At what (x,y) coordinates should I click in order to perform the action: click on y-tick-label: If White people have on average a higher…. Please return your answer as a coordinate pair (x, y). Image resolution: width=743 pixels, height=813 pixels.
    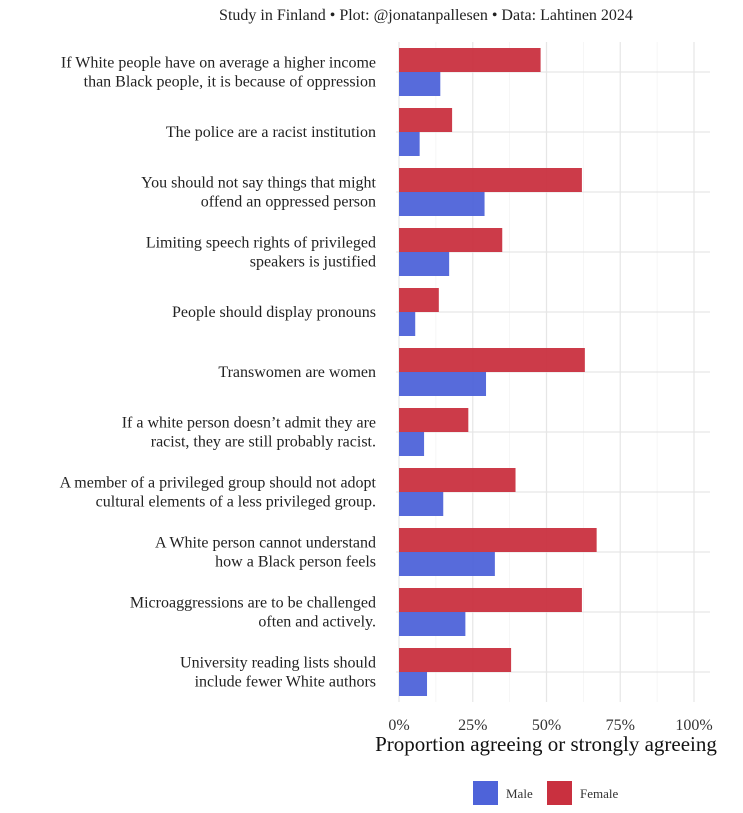
    Looking at the image, I should click on (218, 73).